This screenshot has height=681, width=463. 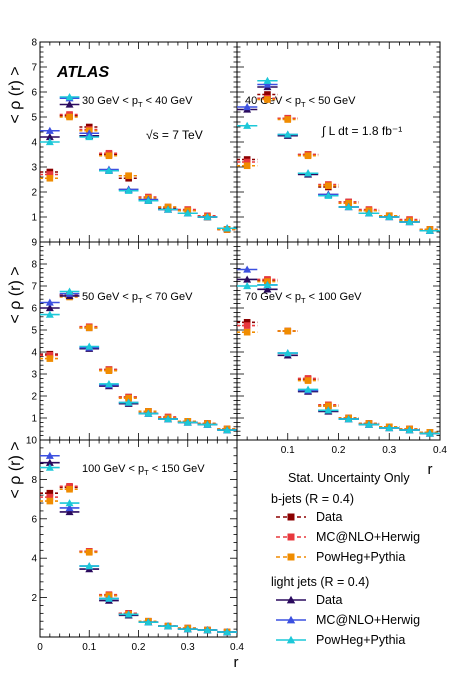 I want to click on legend-label: MC@NLO+Herwig, so click(x=368, y=620).